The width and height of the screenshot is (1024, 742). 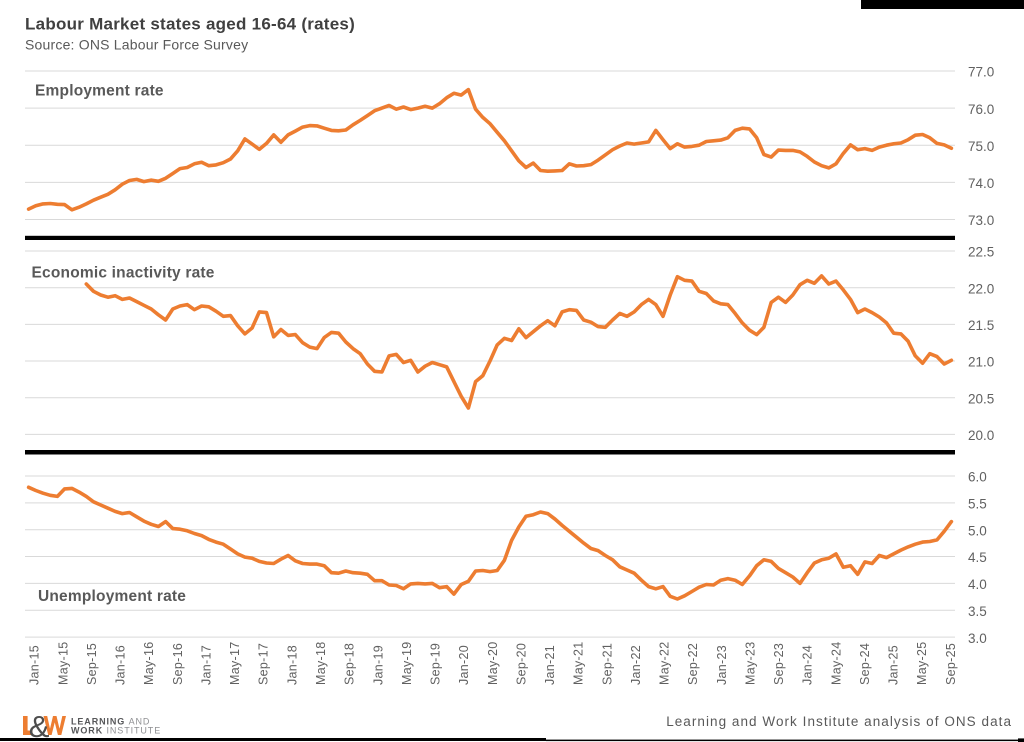 I want to click on svg-text: 21.5, so click(x=981, y=325).